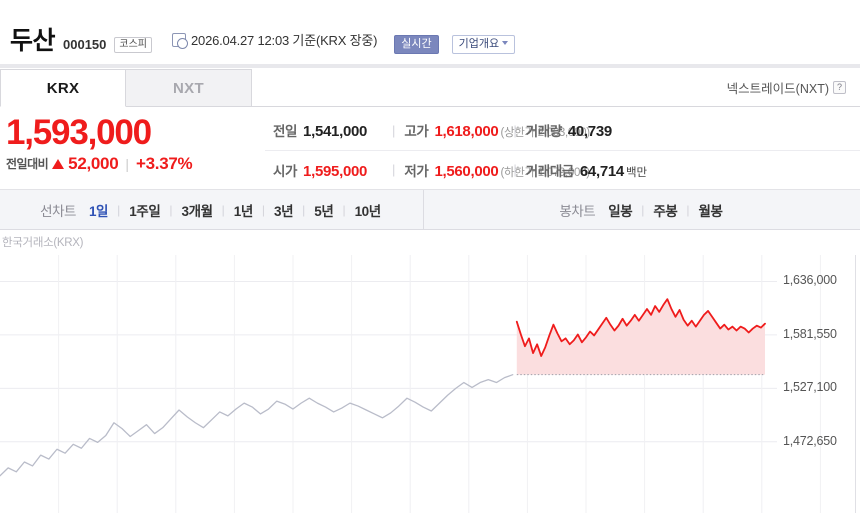 This screenshot has width=860, height=532. What do you see at coordinates (466, 171) in the screenshot?
I see `quote-stat-value: 1,560,000` at bounding box center [466, 171].